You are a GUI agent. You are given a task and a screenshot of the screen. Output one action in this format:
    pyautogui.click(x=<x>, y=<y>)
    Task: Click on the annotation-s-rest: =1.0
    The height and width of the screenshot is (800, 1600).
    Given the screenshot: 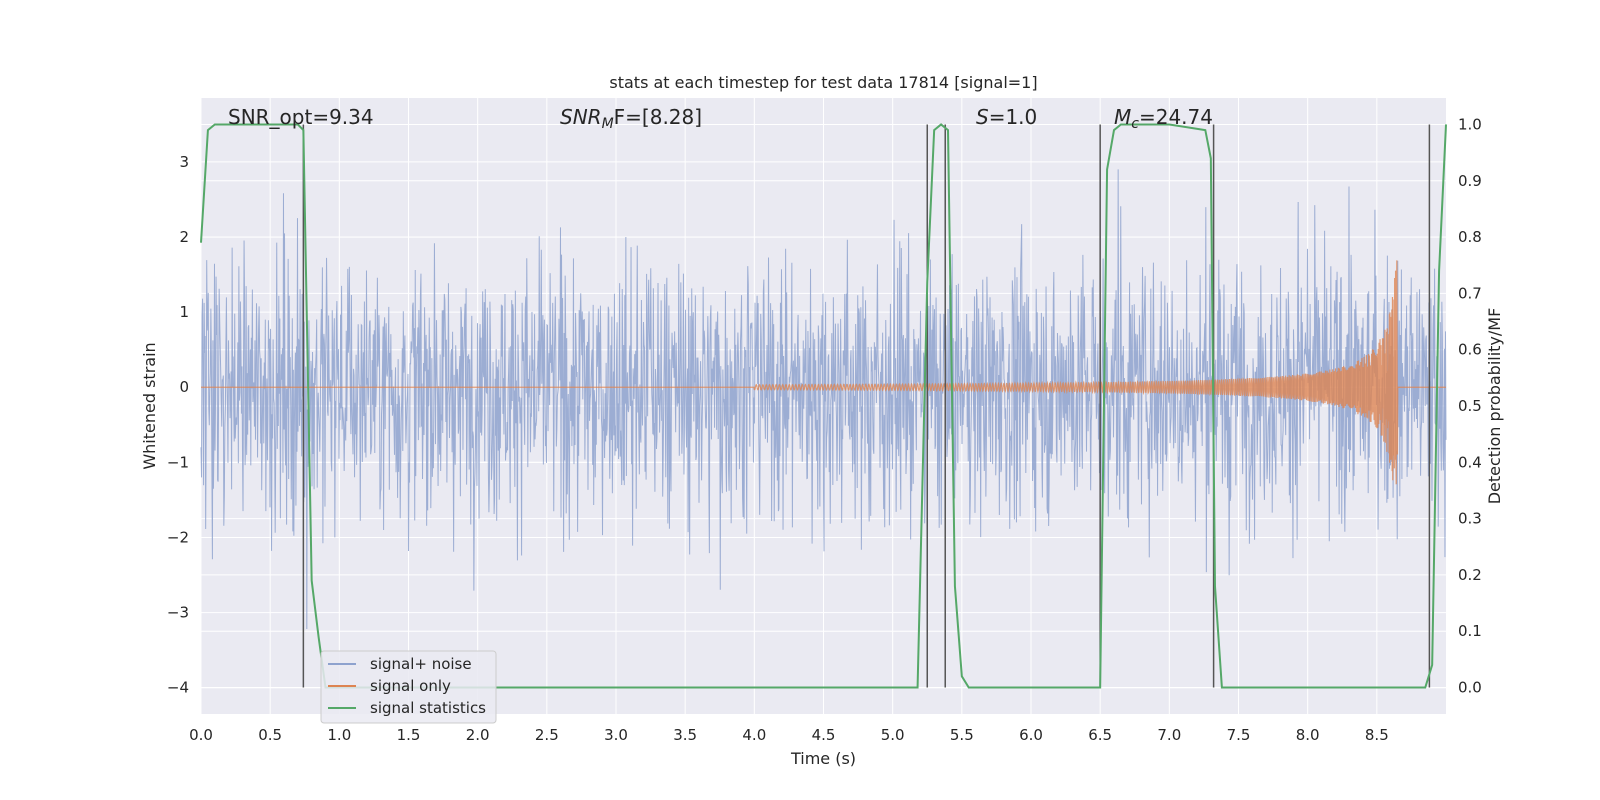 What is the action you would take?
    pyautogui.click(x=1013, y=117)
    